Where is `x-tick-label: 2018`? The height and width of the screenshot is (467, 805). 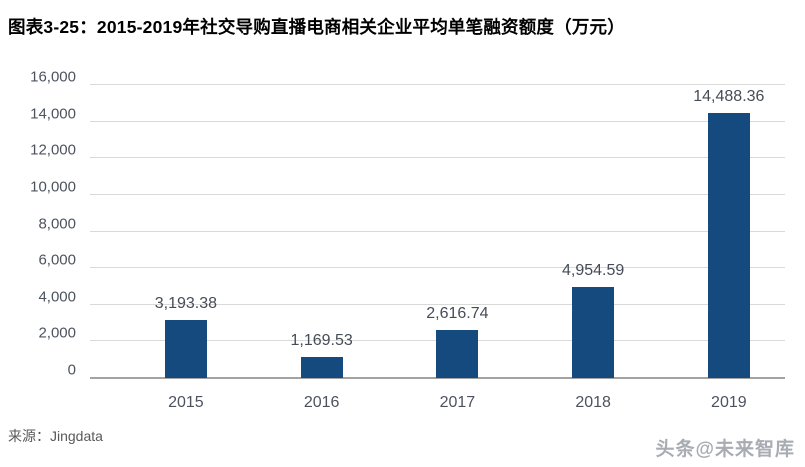
x-tick-label: 2018 is located at coordinates (593, 402).